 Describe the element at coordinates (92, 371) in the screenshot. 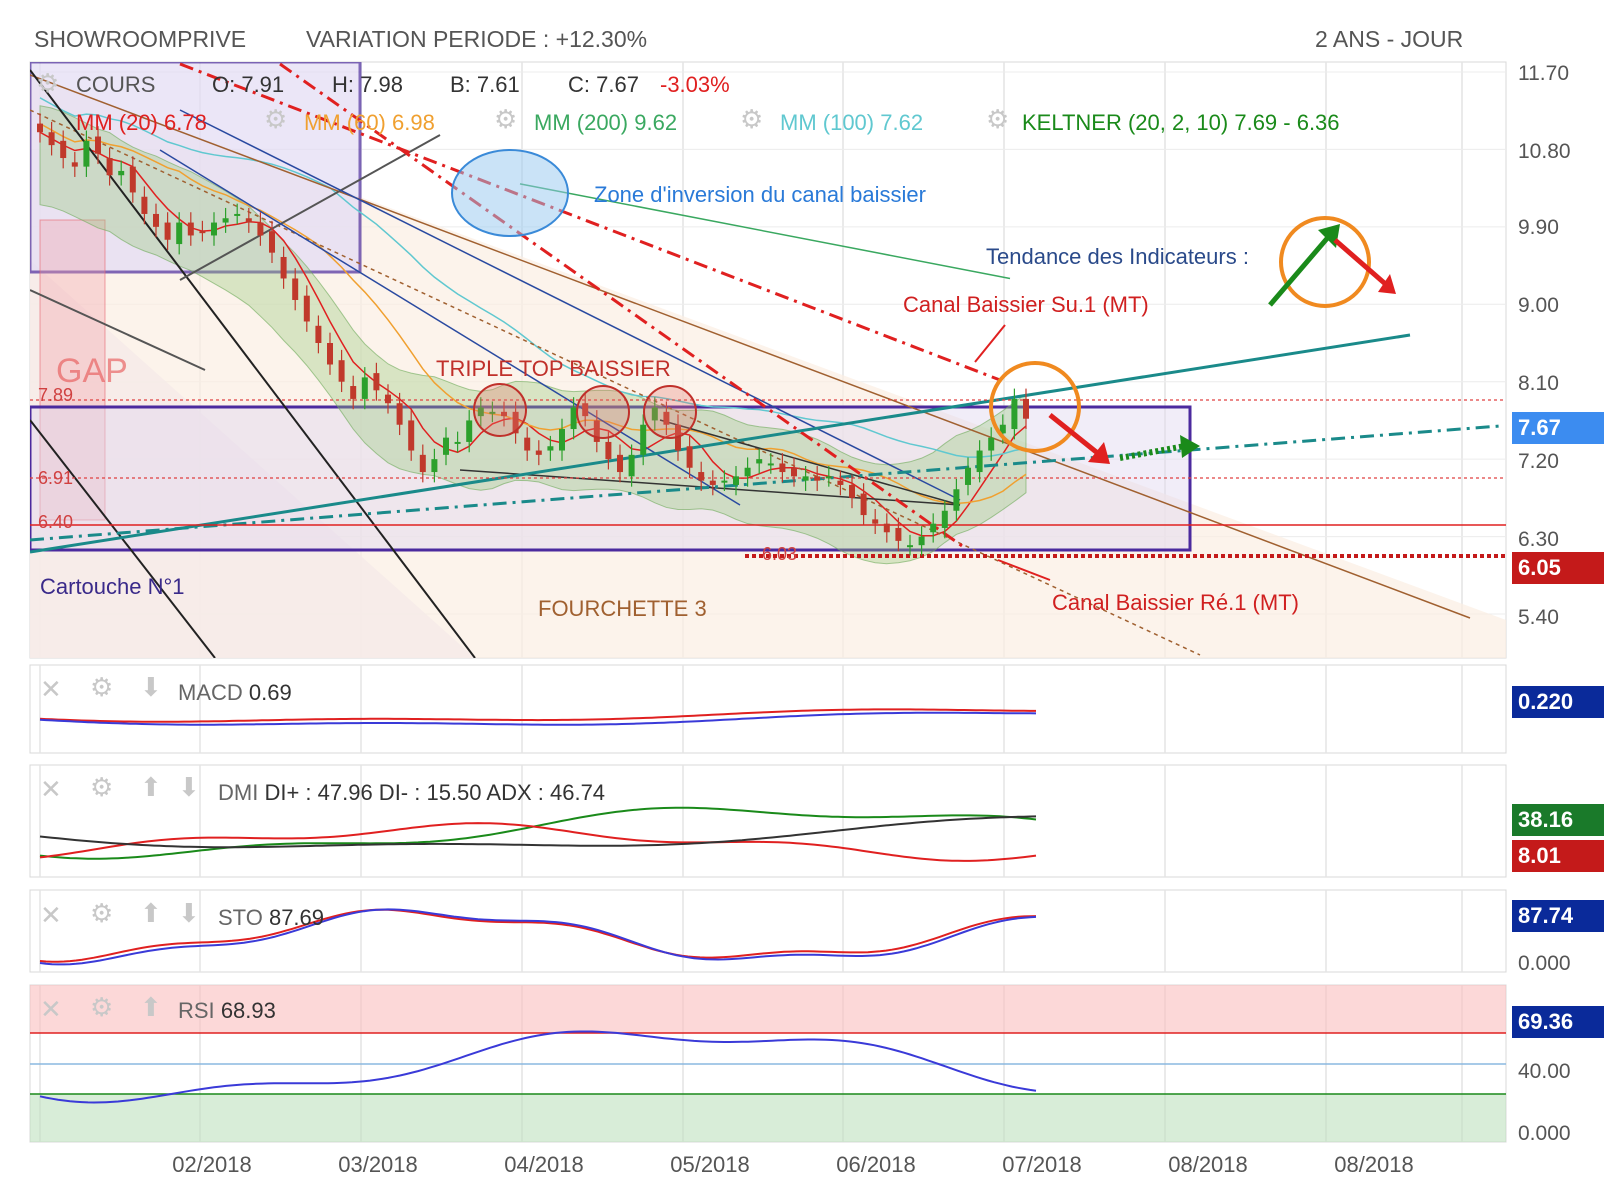

I see `gap-label: GAP` at that location.